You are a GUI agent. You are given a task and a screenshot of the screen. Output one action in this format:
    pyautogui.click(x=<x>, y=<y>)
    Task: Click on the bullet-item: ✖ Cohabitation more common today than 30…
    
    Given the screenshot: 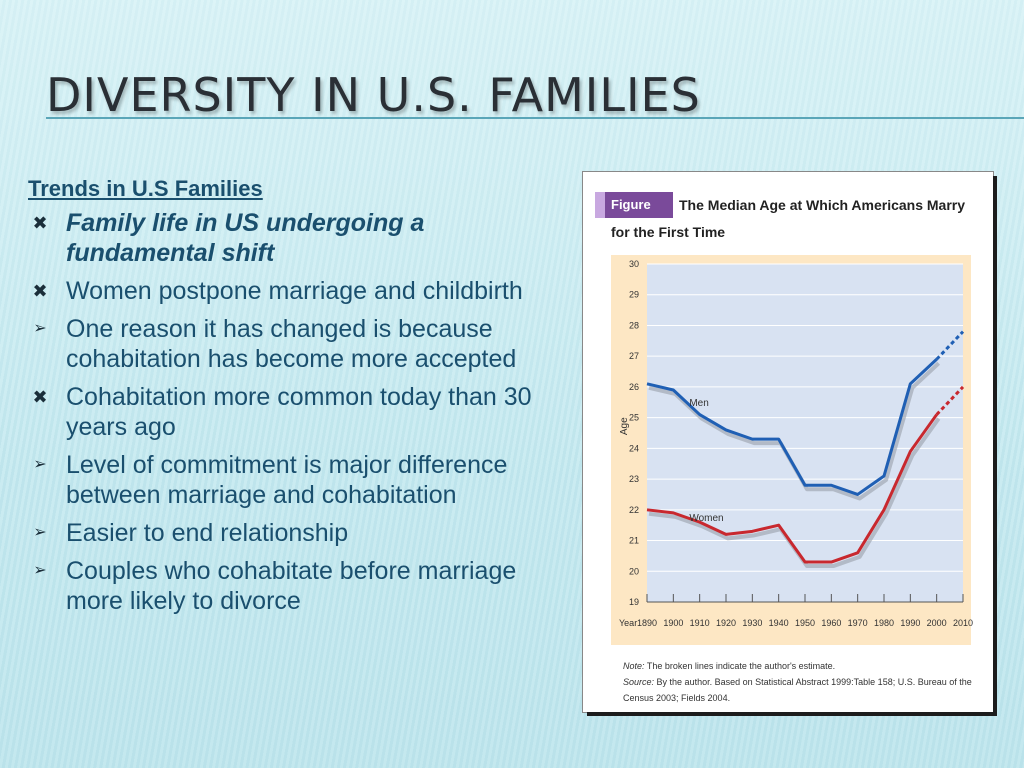 What is the action you would take?
    pyautogui.click(x=293, y=412)
    